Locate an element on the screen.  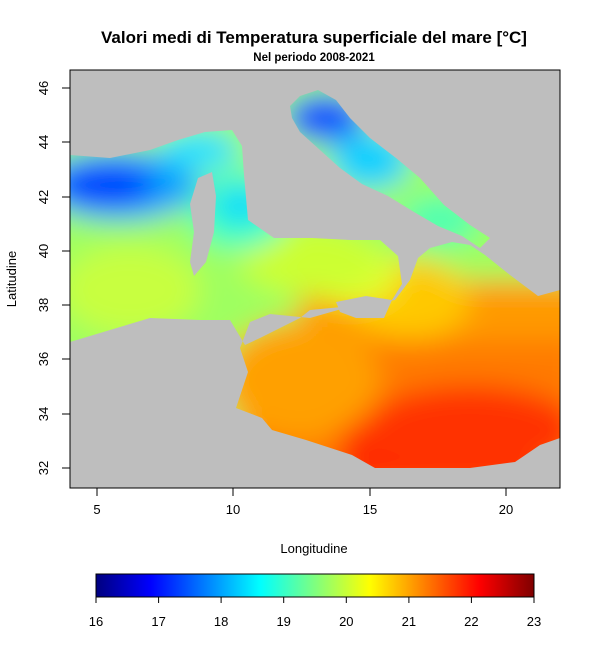
y-tick-label: 38 is located at coordinates (43, 305).